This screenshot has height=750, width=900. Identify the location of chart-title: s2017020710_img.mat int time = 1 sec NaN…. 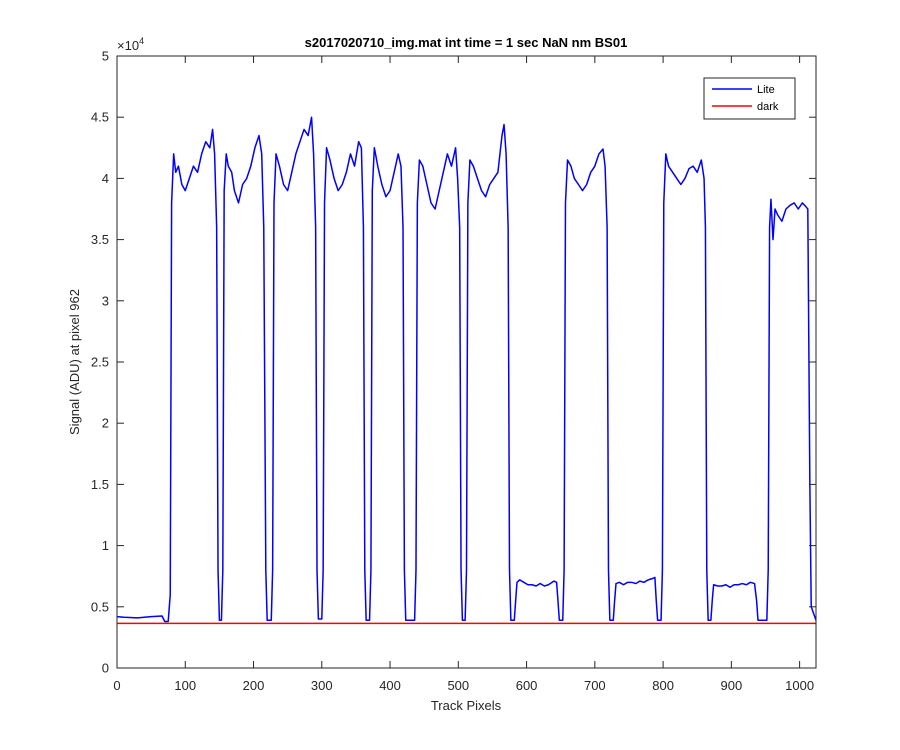
(466, 42).